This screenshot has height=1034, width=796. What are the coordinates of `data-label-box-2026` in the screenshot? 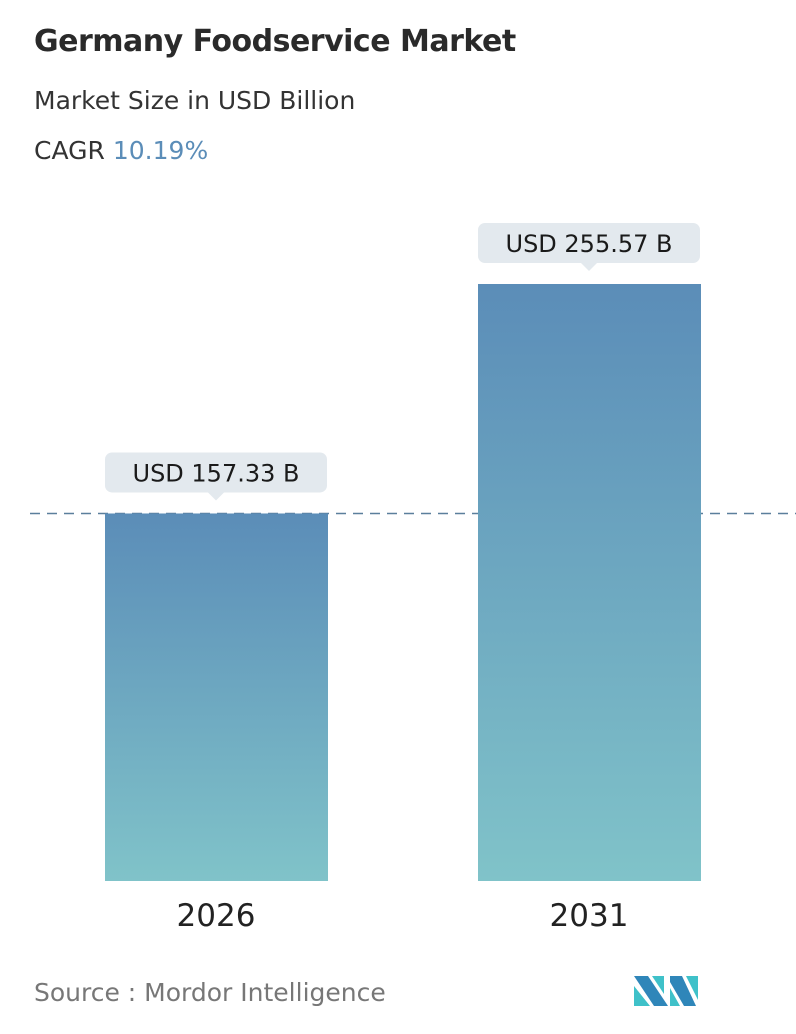 It's located at (216, 472).